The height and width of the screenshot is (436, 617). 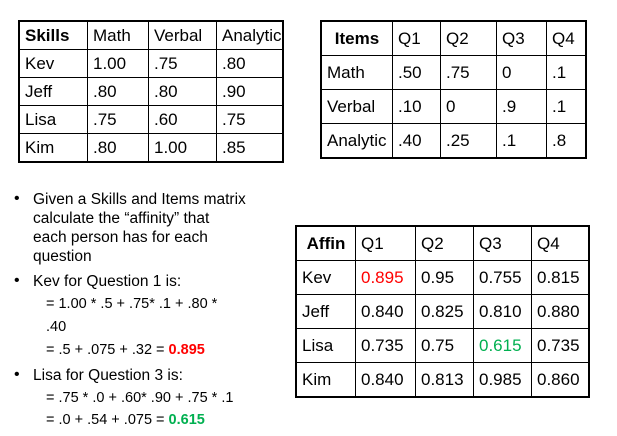 I want to click on table-row: Jeff 0.840 0.825 0.810 0.880, so click(x=442, y=311).